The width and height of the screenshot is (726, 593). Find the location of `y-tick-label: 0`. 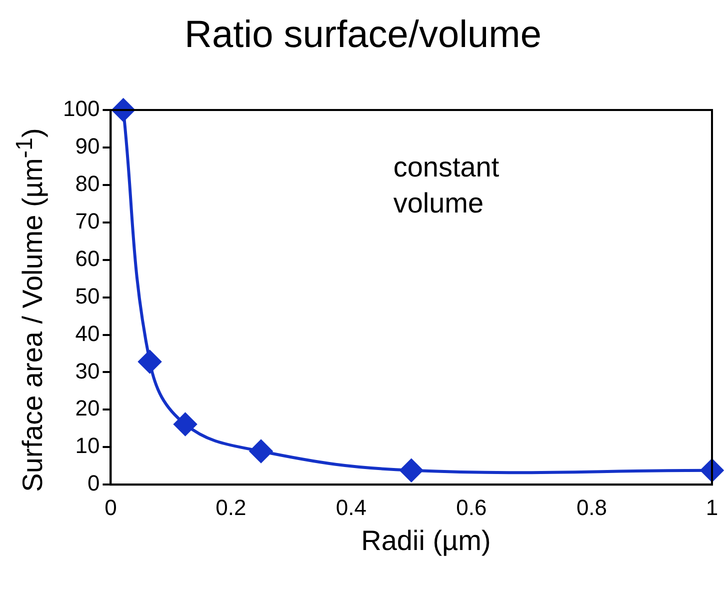

y-tick-label: 0 is located at coordinates (93, 483).